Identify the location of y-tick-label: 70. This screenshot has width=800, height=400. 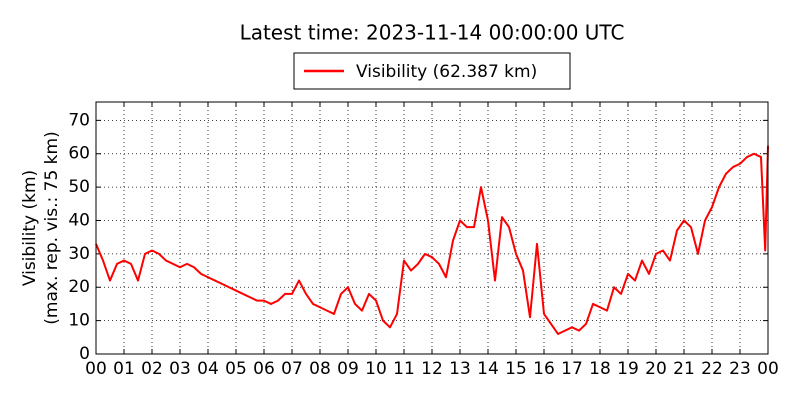
(79, 120).